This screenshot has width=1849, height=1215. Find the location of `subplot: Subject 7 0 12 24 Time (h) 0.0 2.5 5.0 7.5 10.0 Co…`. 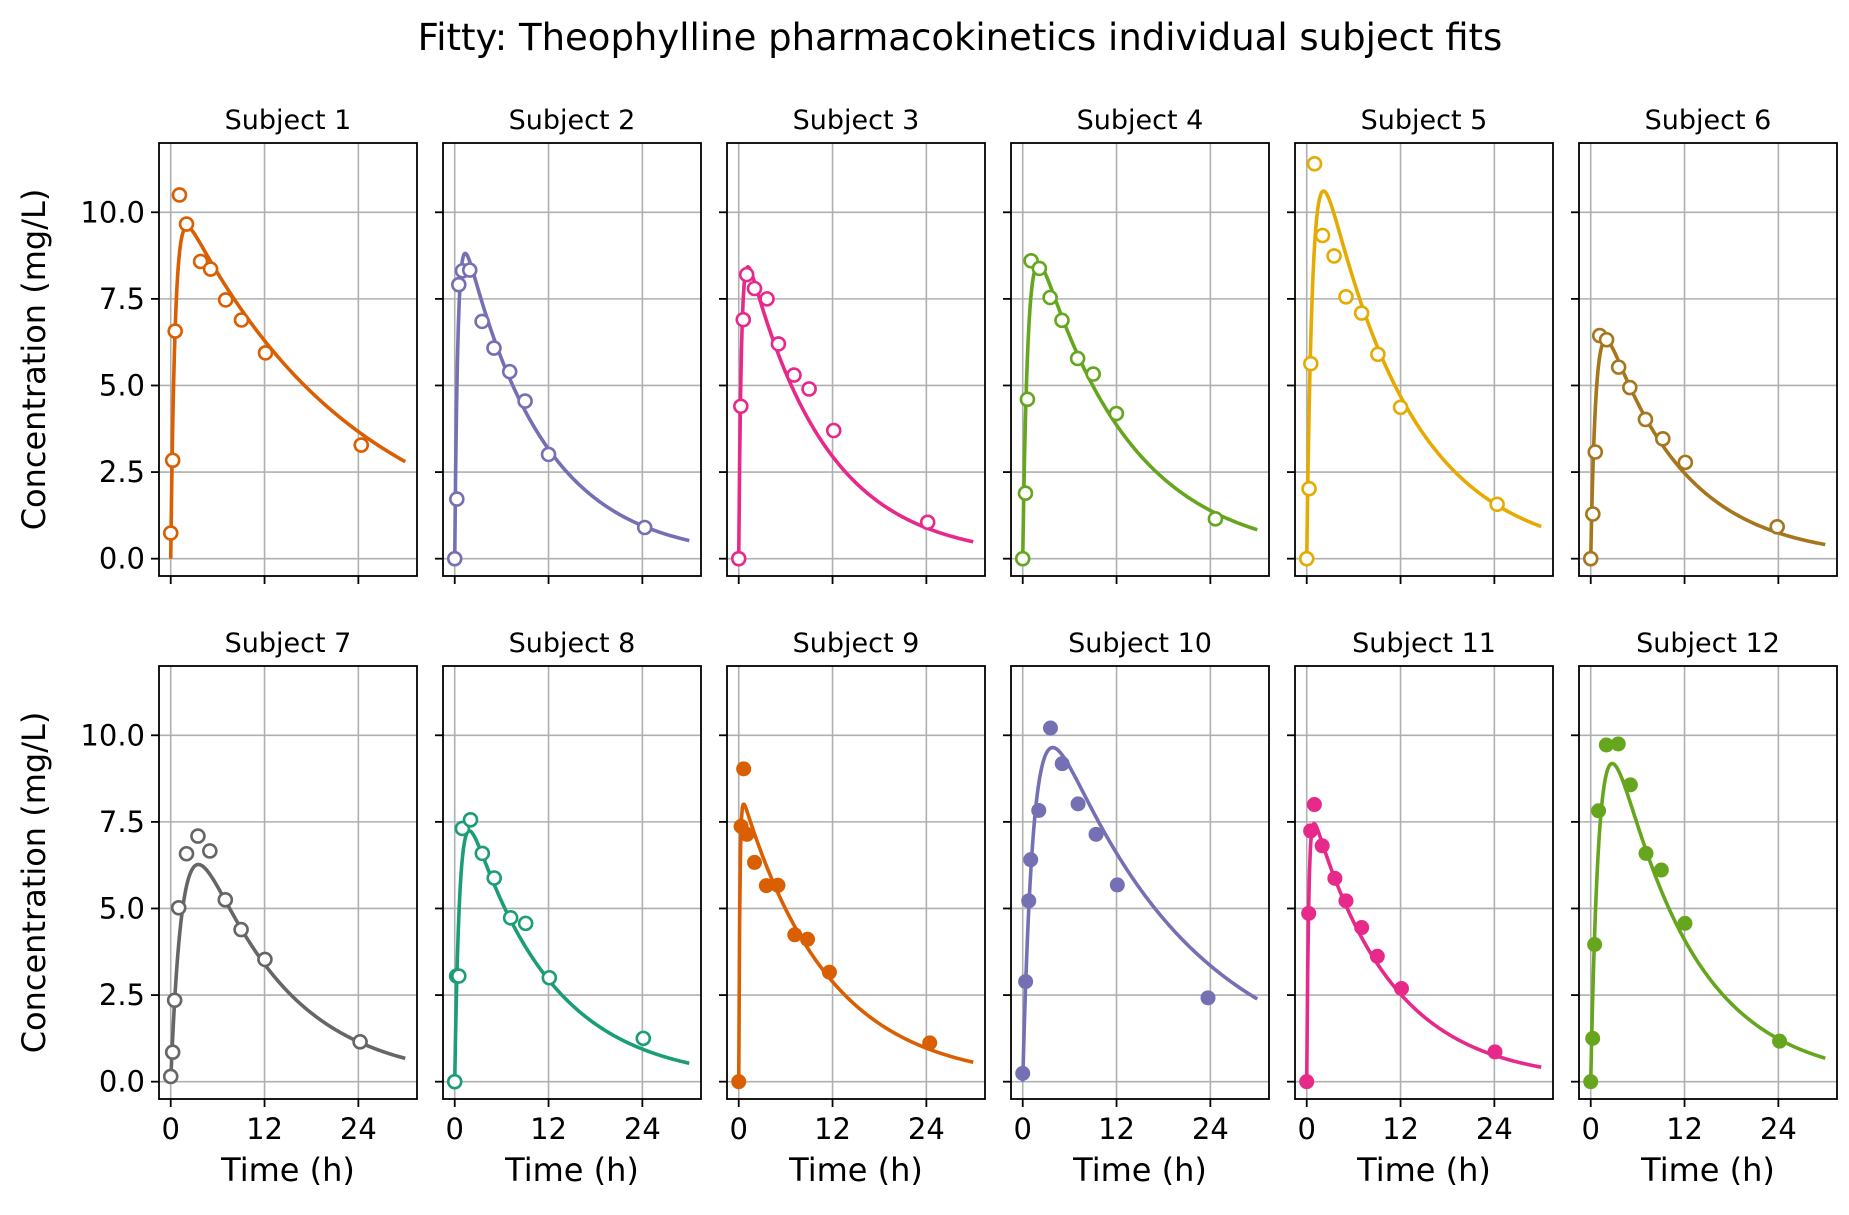

subplot: Subject 7 0 12 24 Time (h) 0.0 2.5 5.0 7.5 10.0 Co… is located at coordinates (216, 908).